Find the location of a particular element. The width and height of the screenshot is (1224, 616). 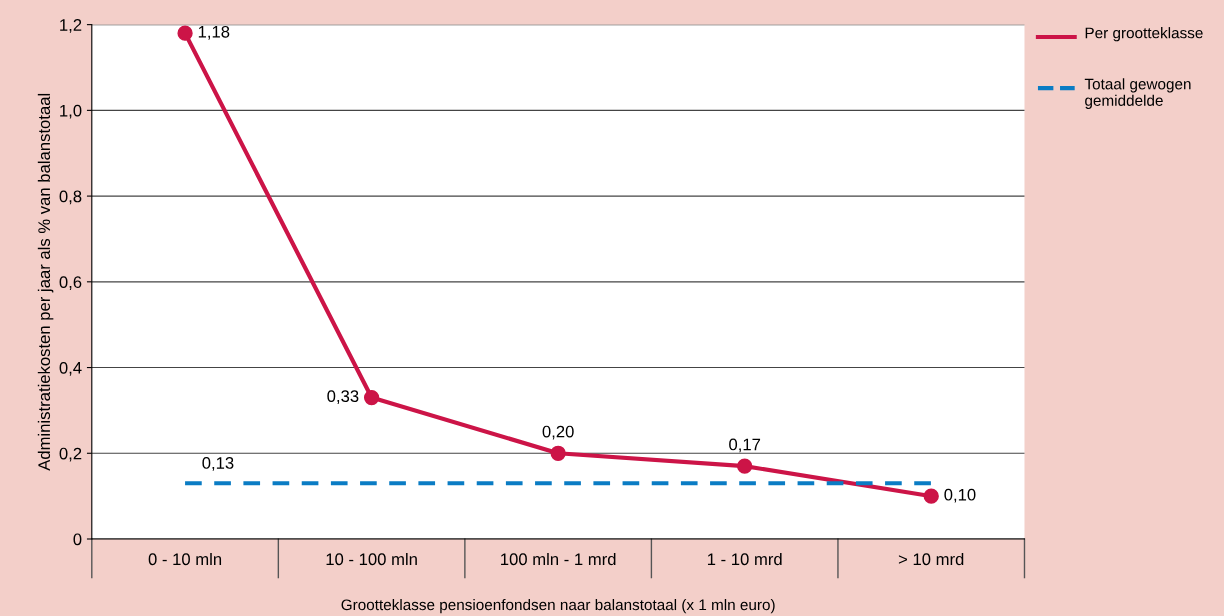

data-label: 0,17 is located at coordinates (745, 445).